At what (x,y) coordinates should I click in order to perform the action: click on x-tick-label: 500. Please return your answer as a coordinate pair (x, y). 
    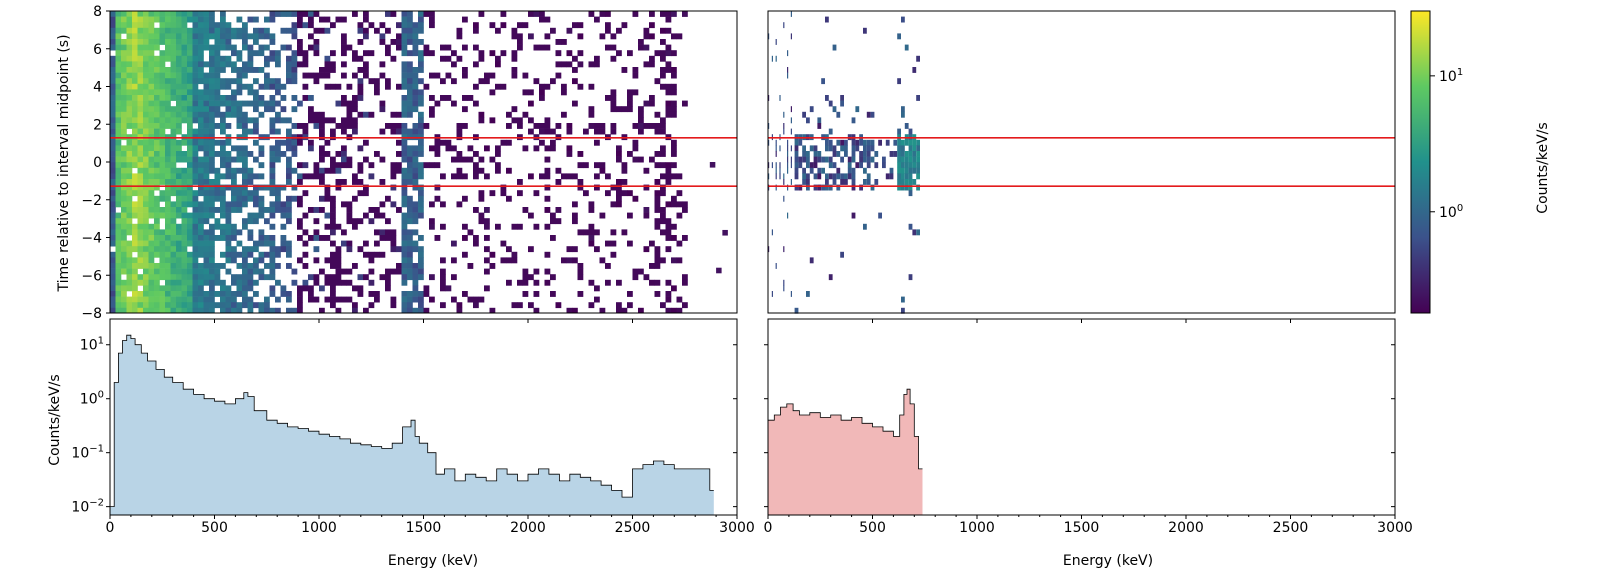
    Looking at the image, I should click on (214, 528).